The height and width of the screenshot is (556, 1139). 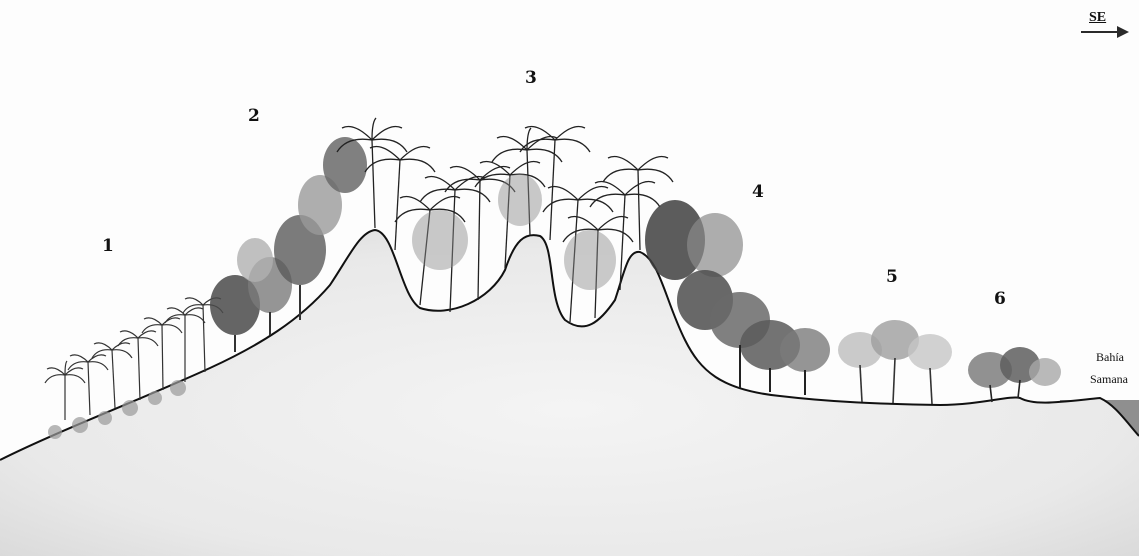 I want to click on zone-3-palm-forest, so click(x=505, y=220).